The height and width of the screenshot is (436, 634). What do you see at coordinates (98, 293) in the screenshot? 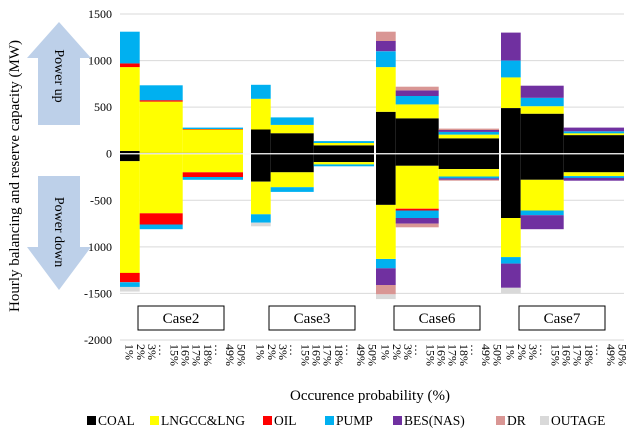
I see `y-tick-label: -1500` at bounding box center [98, 293].